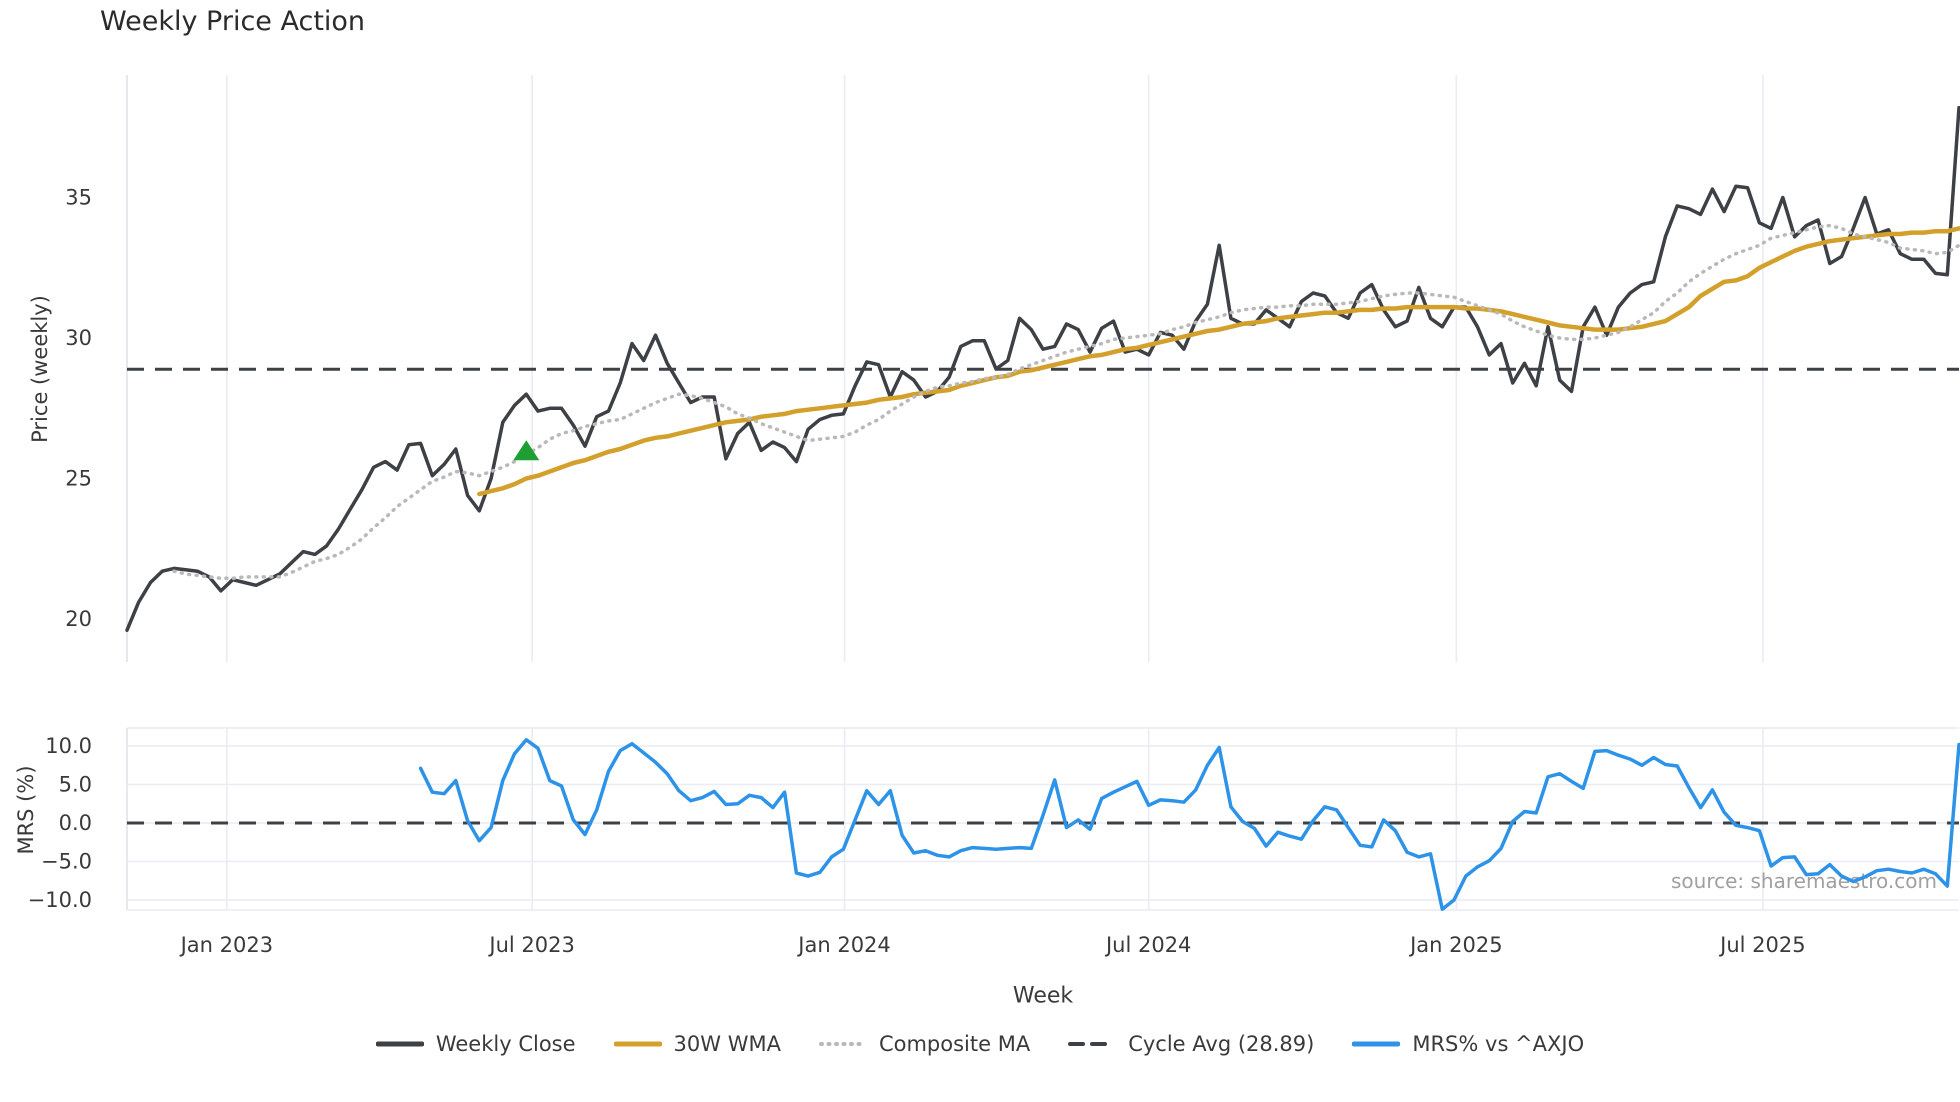 This screenshot has width=1960, height=1102. Describe the element at coordinates (60, 900) in the screenshot. I see `mrs-ytick-label: −10.0` at that location.